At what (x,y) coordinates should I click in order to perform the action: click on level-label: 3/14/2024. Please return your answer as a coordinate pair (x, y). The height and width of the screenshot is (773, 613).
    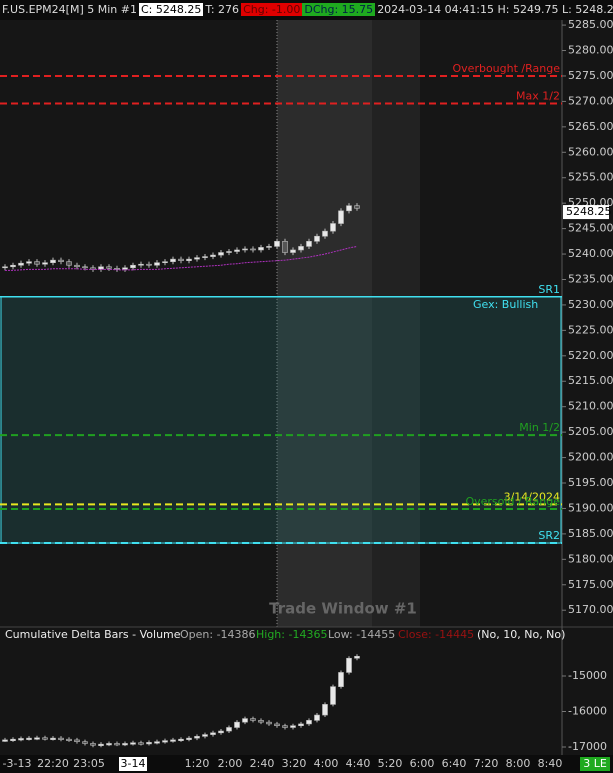
    Looking at the image, I should click on (532, 496).